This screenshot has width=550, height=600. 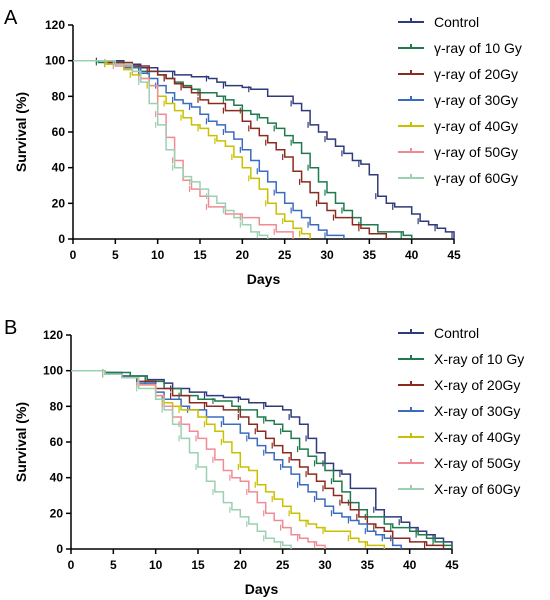 I want to click on panel-b-legend-label: X-ray of 10 Gy, so click(x=479, y=359).